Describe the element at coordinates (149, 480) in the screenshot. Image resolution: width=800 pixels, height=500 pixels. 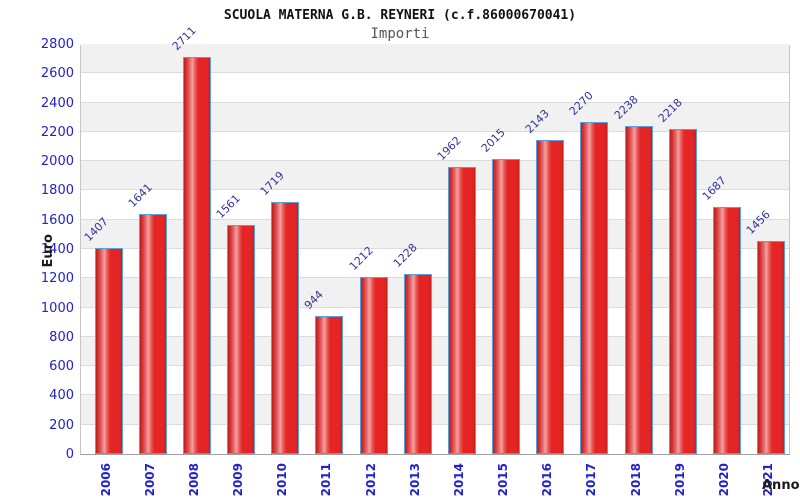
I see `x-tick-label: 2007` at that location.